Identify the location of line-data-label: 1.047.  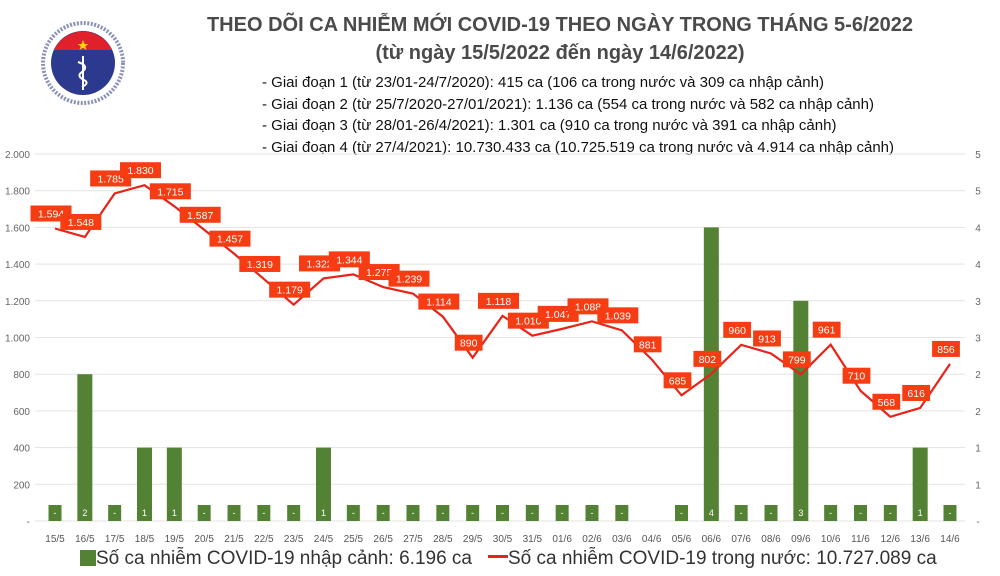
(558, 315).